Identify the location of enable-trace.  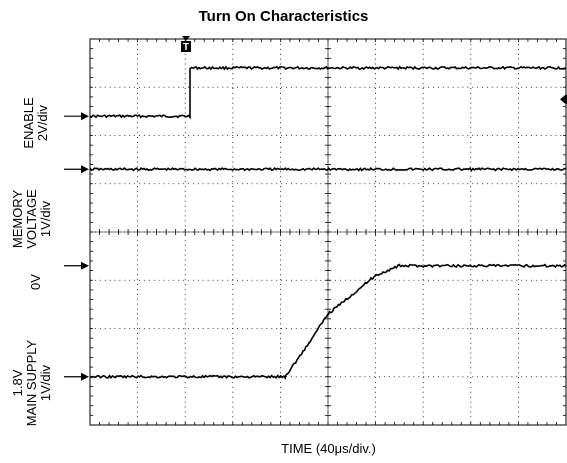
(328, 92).